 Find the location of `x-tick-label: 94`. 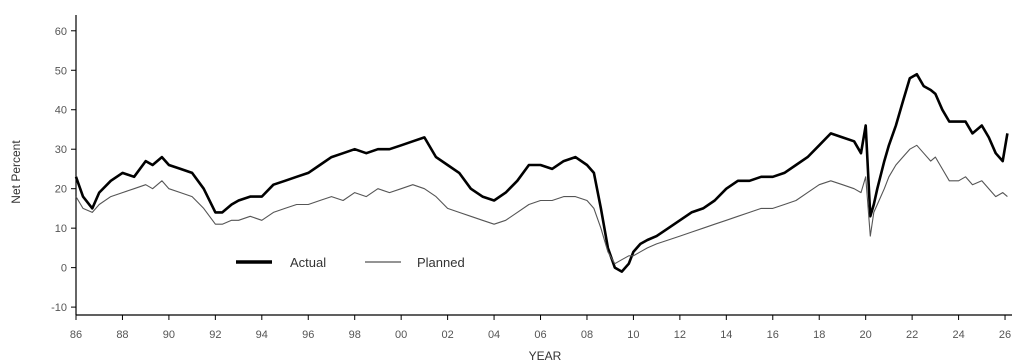

x-tick-label: 94 is located at coordinates (262, 335).